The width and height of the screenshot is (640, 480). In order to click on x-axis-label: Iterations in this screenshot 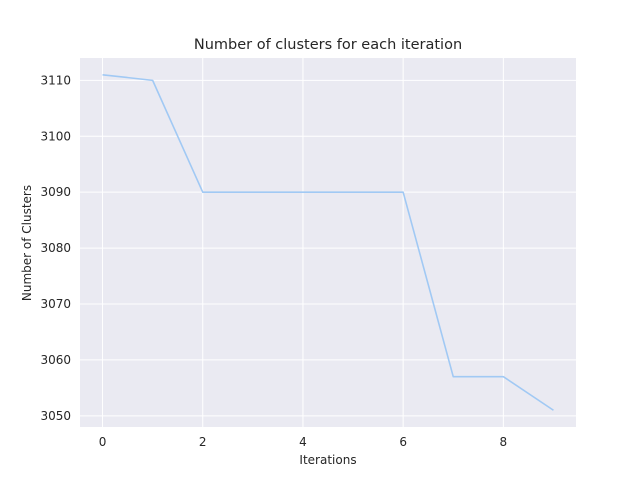, I will do `click(327, 460)`.